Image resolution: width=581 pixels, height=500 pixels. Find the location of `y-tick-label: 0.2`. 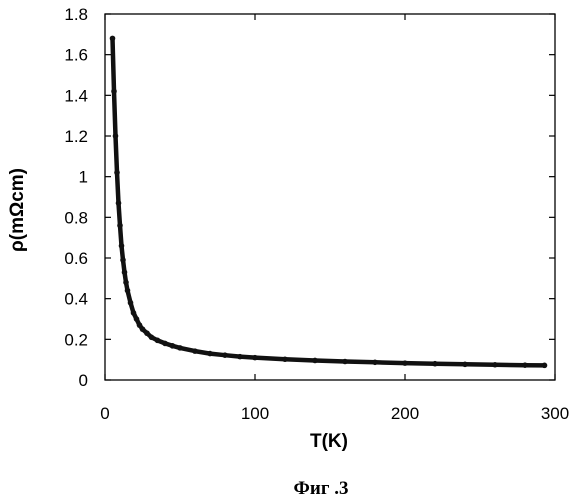

y-tick-label: 0.2 is located at coordinates (76, 339).